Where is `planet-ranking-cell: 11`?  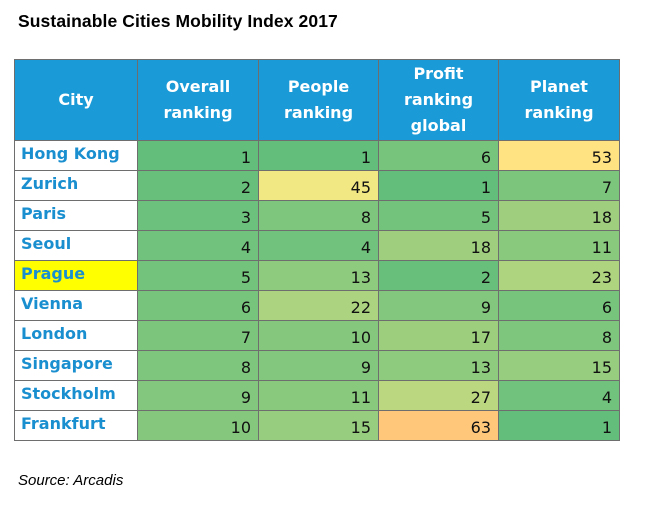
planet-ranking-cell: 11 is located at coordinates (559, 245).